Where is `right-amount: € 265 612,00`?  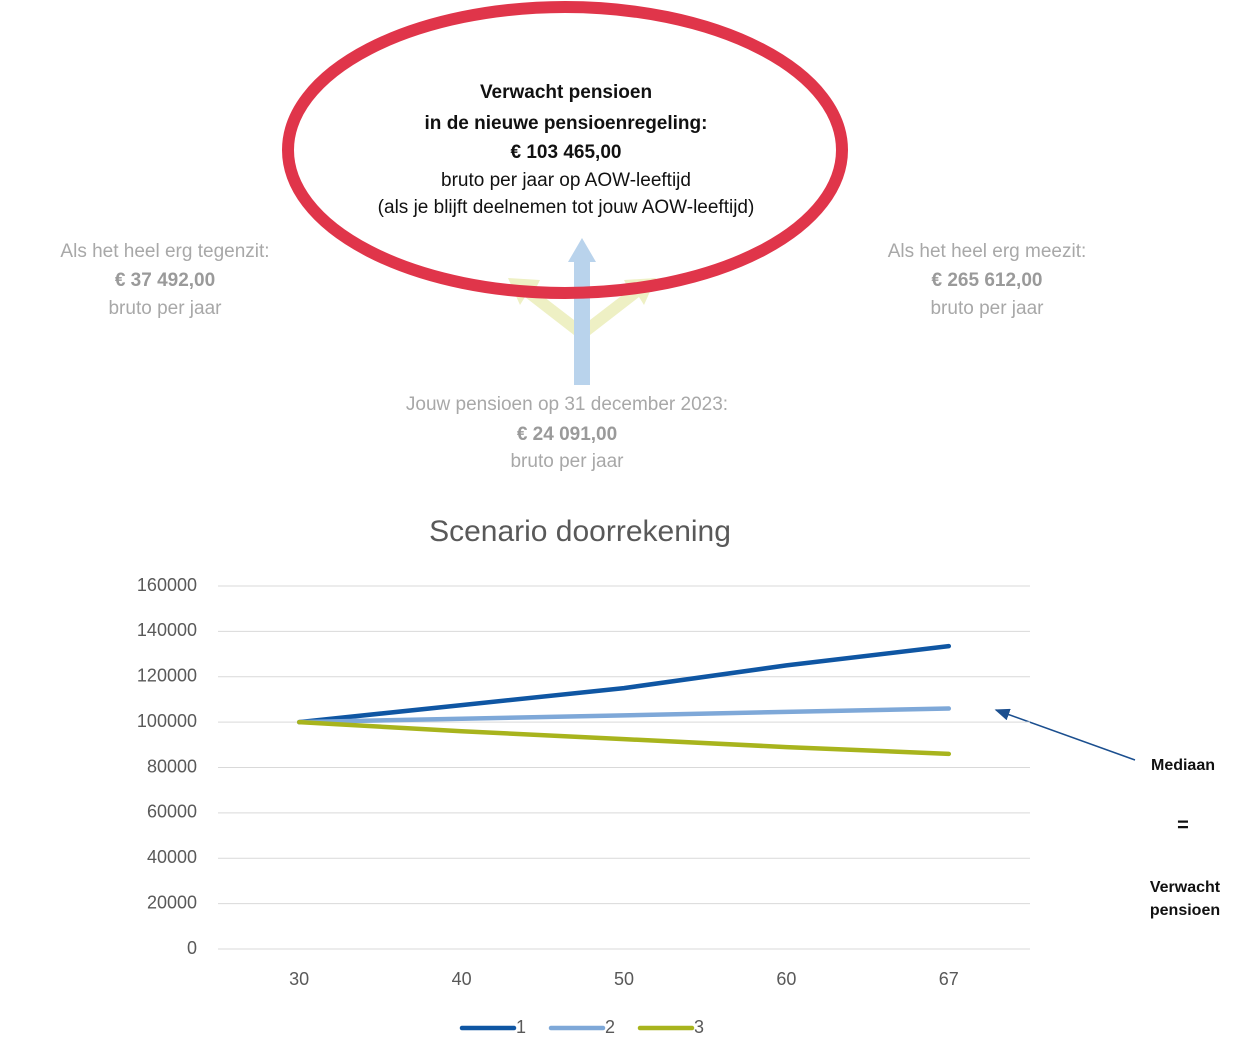 right-amount: € 265 612,00 is located at coordinates (987, 280).